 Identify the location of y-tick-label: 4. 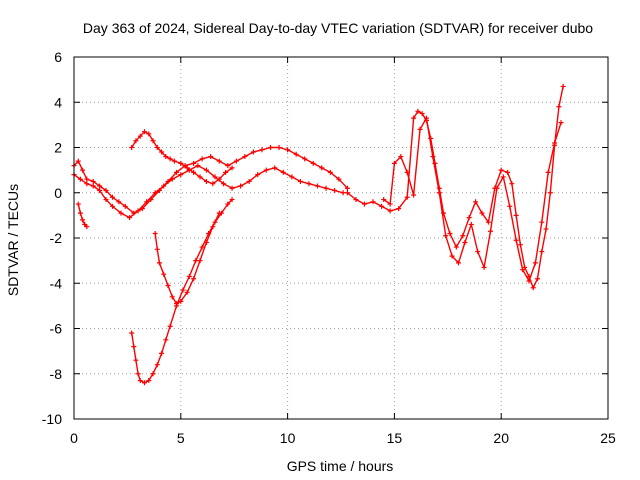
(58, 102).